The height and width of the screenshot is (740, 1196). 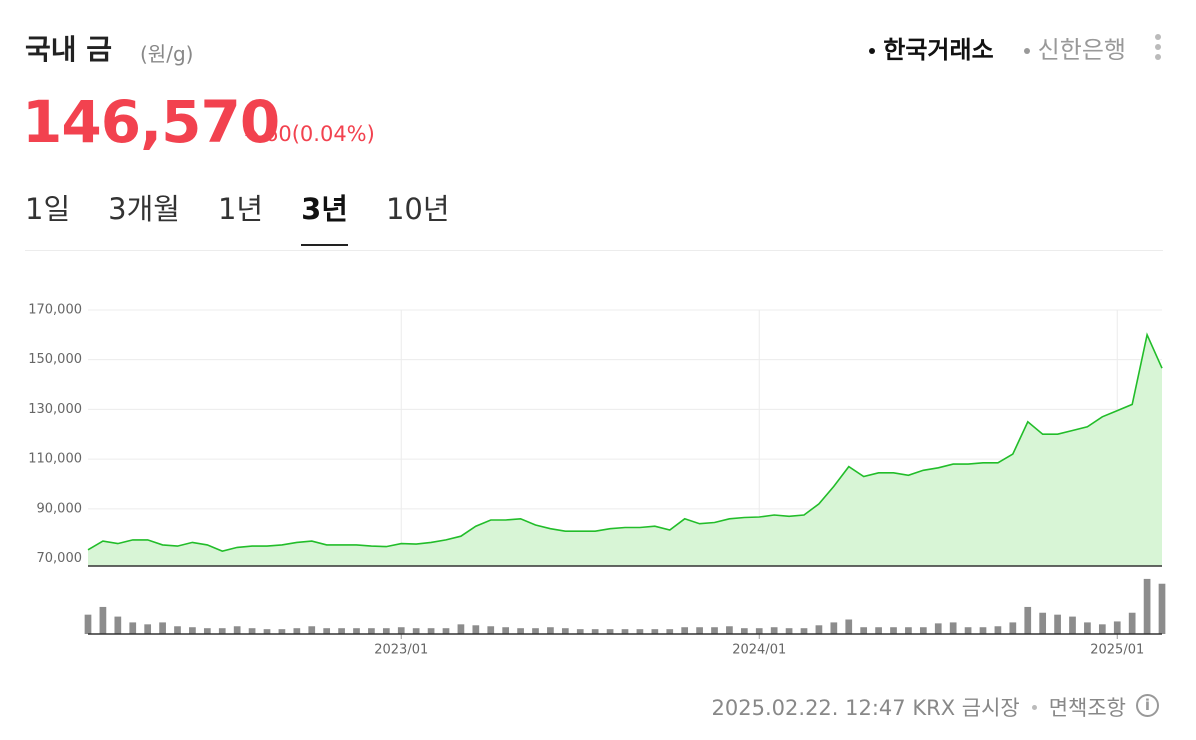 I want to click on period-tab: 1년, so click(x=240, y=209).